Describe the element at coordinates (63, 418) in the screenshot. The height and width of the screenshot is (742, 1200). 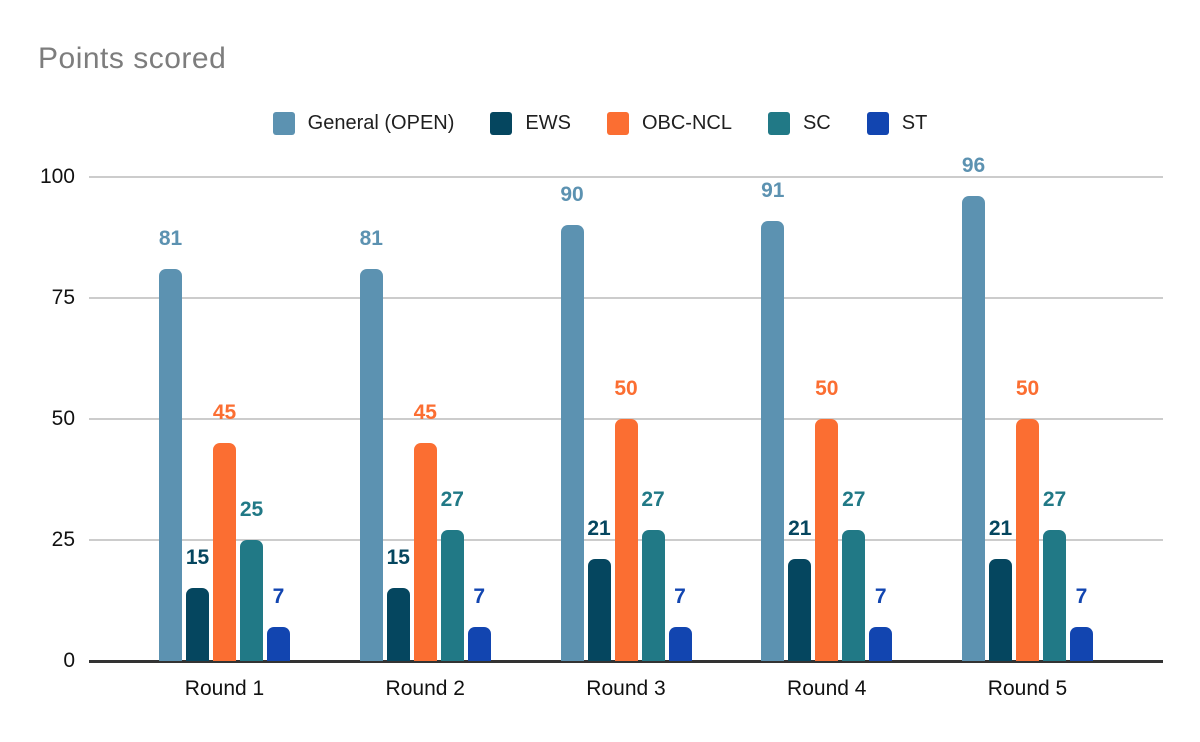
I see `y-axis-tick-label: 50` at that location.